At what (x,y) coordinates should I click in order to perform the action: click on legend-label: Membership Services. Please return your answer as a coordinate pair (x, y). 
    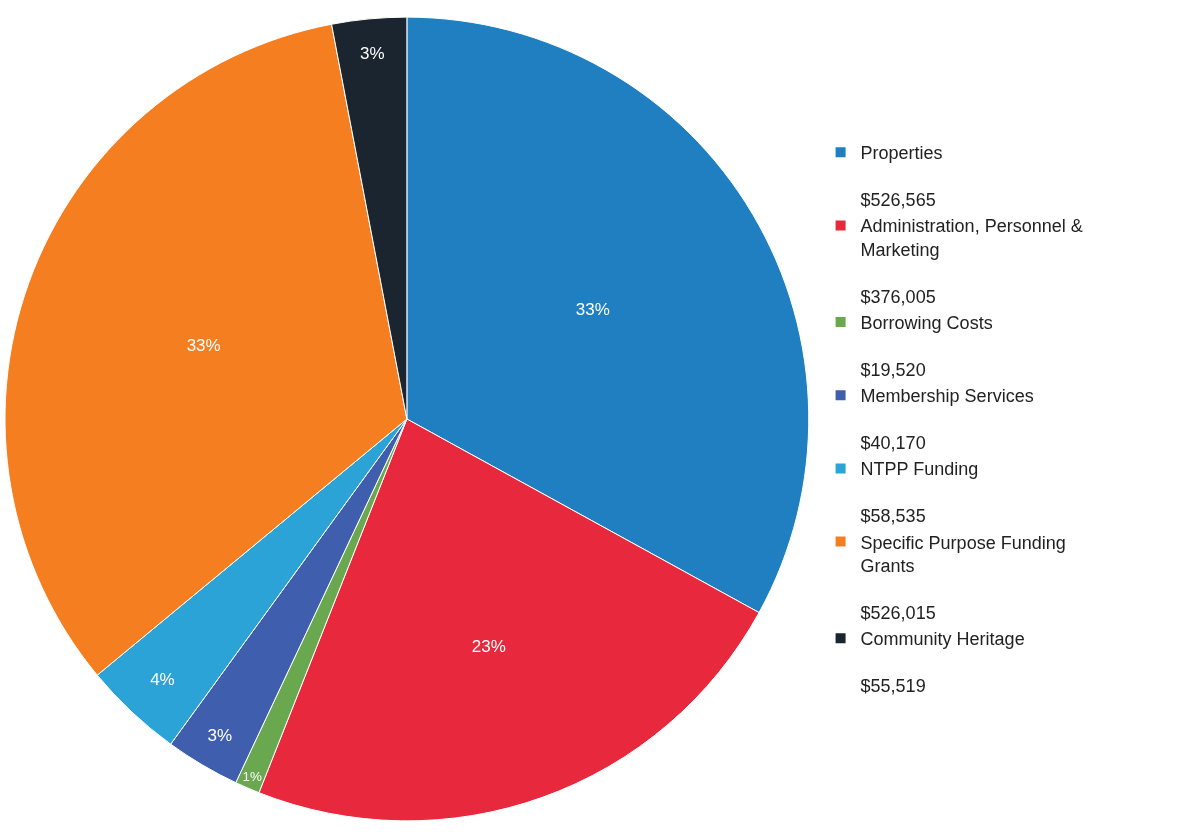
    Looking at the image, I should click on (947, 396).